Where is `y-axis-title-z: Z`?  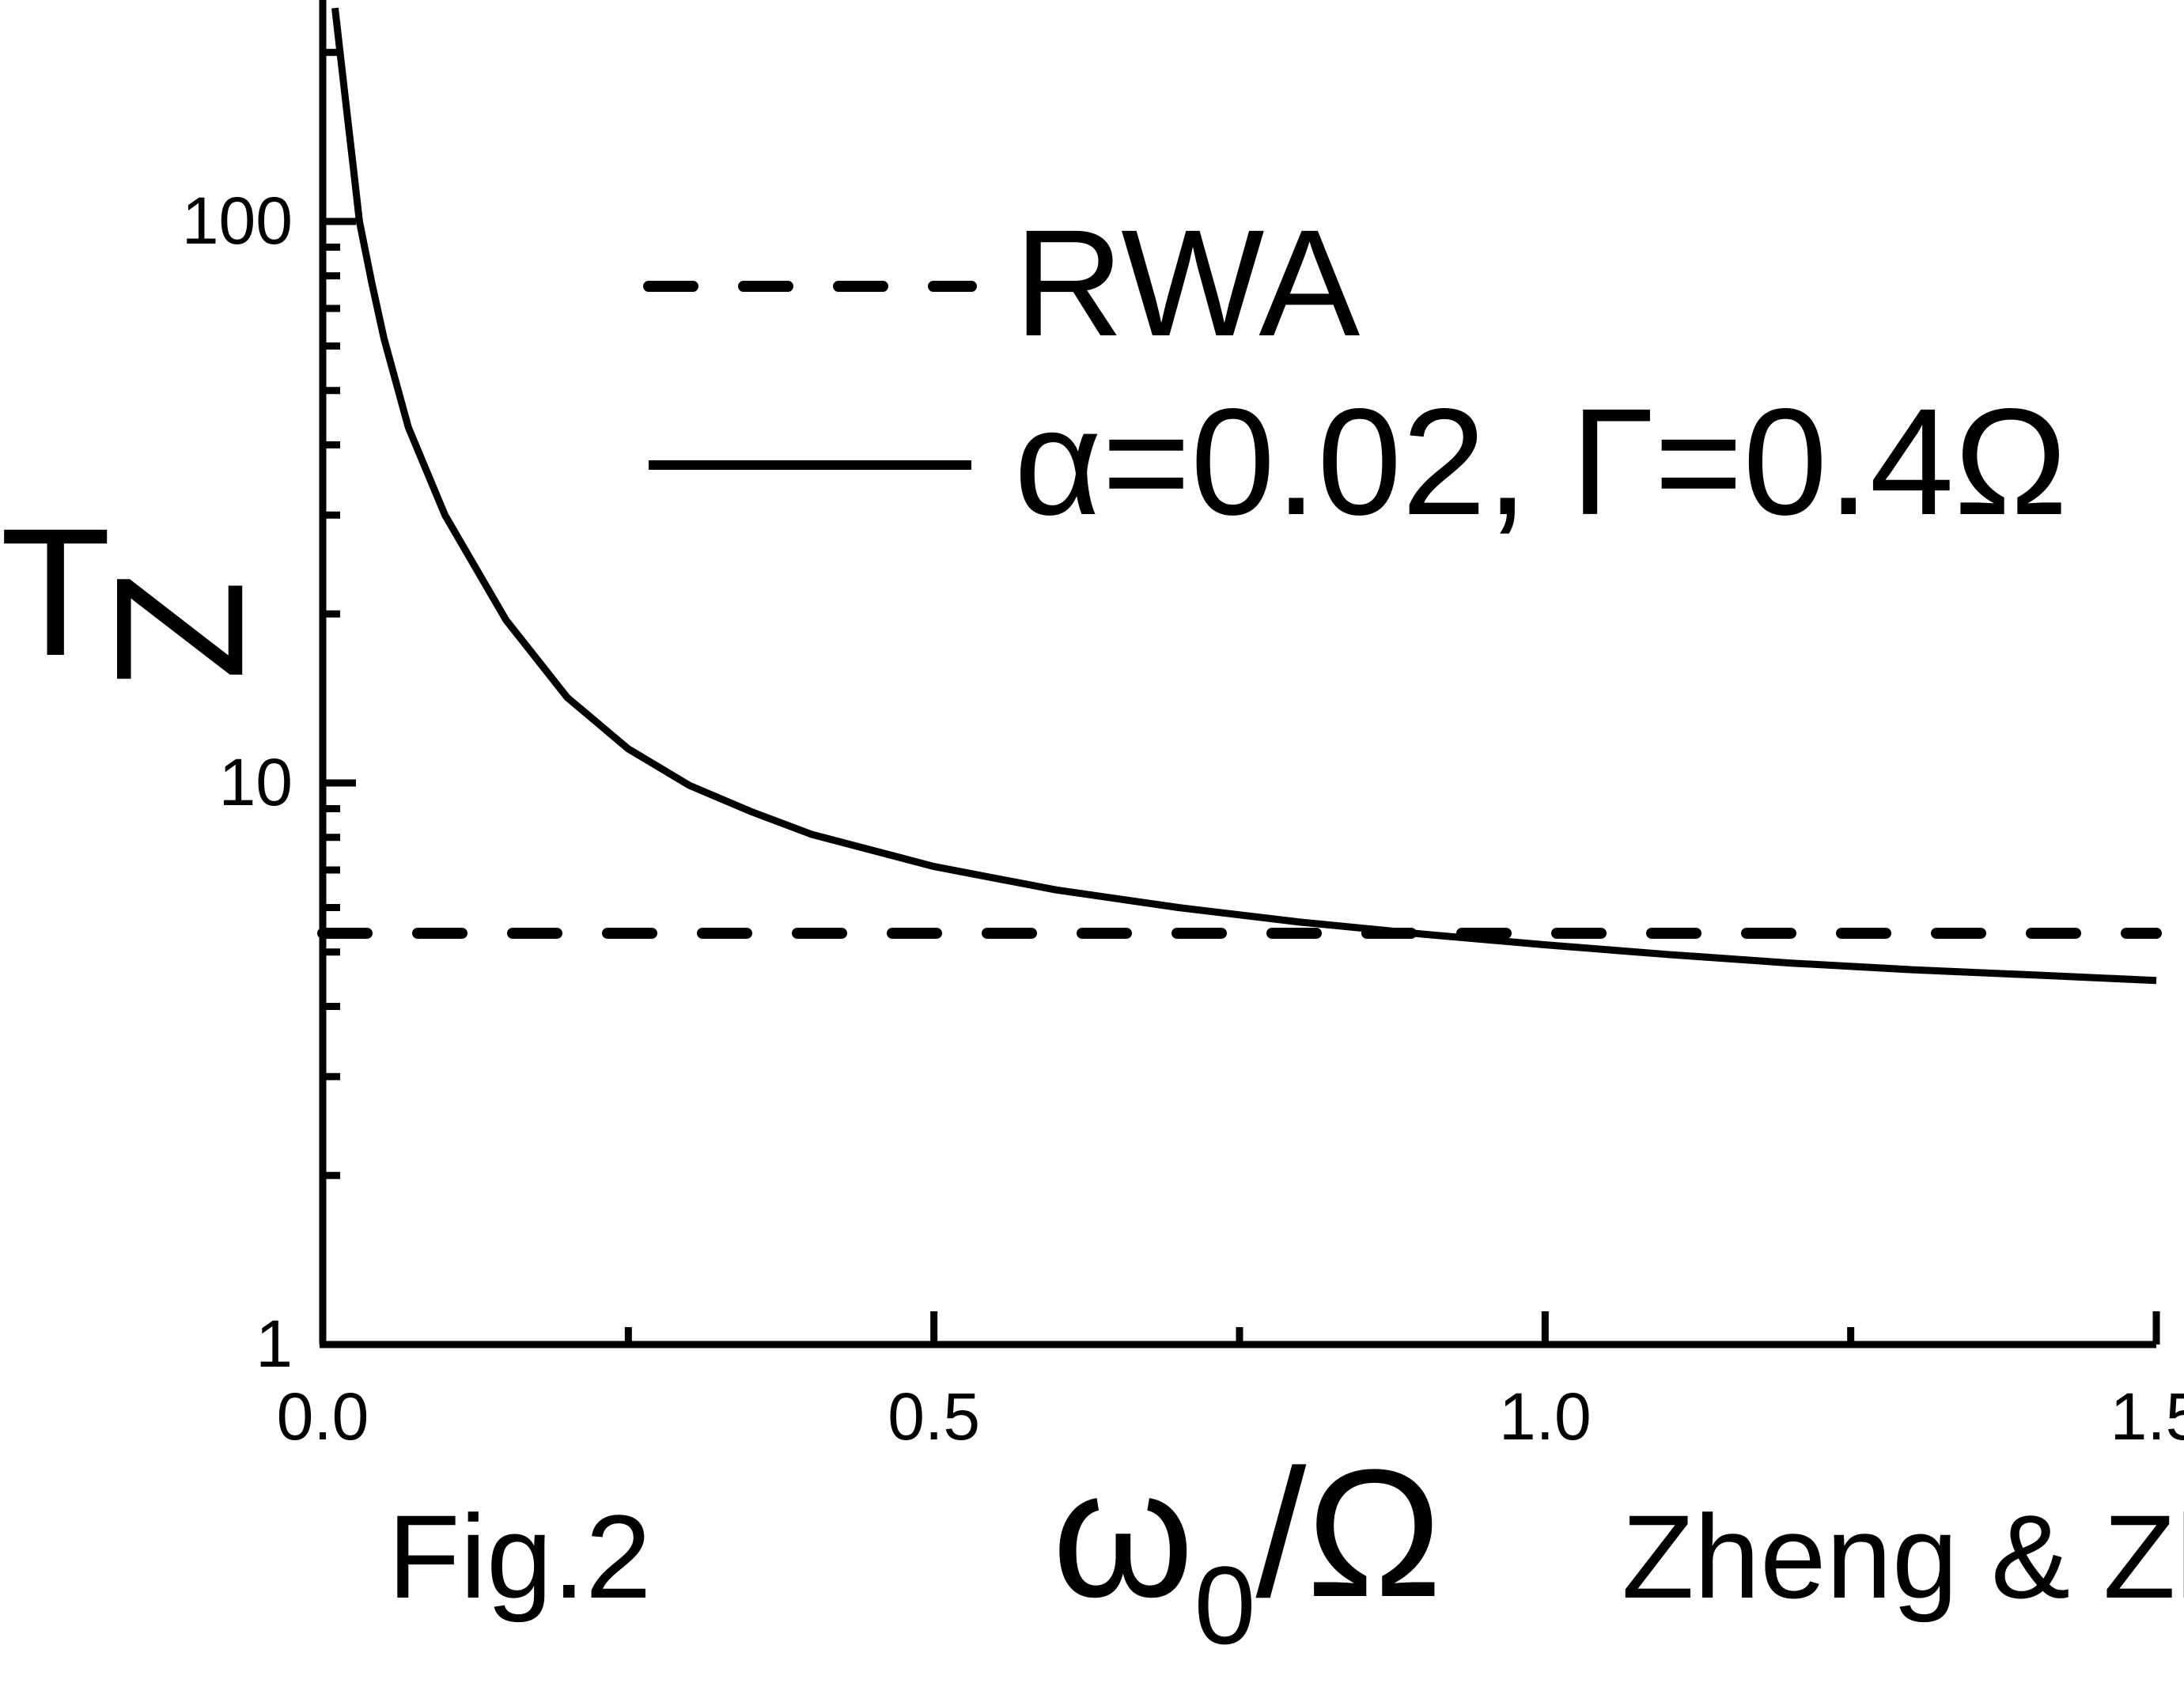 y-axis-title-z: Z is located at coordinates (180, 629).